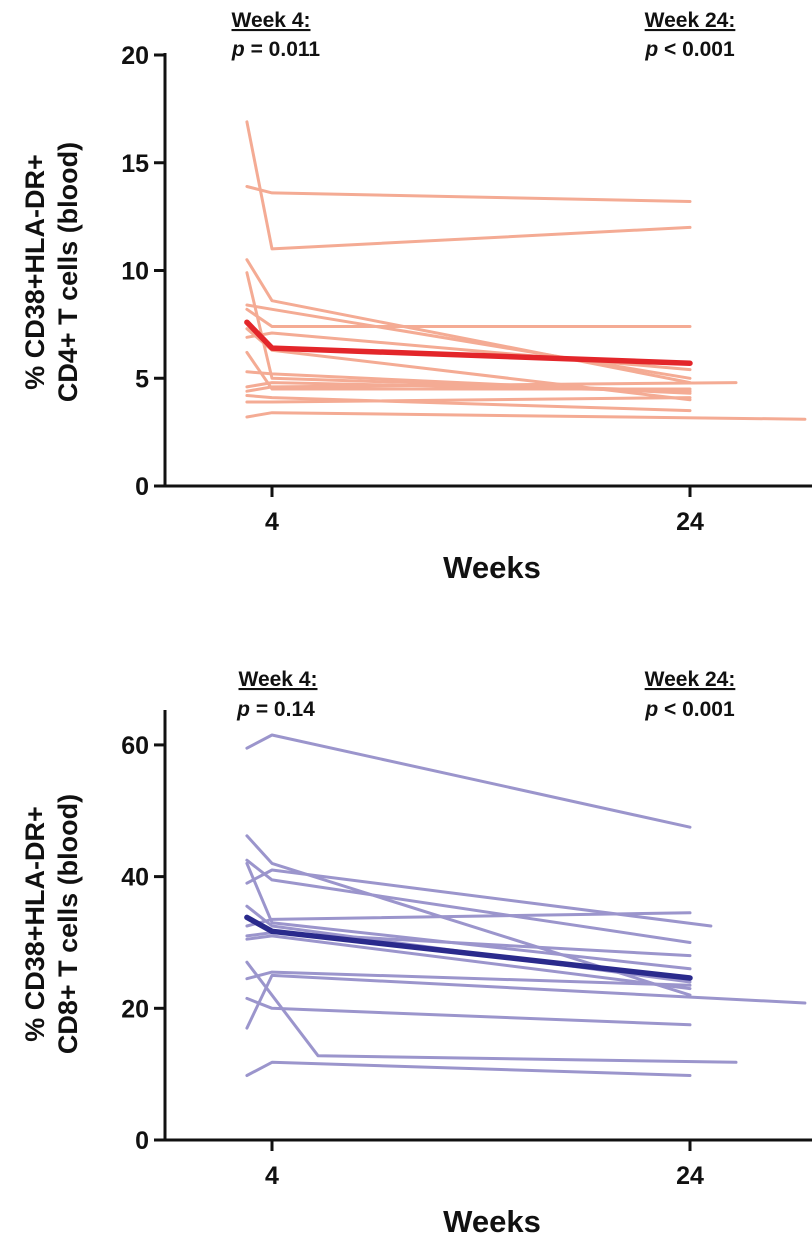 This screenshot has height=1239, width=812. What do you see at coordinates (135, 272) in the screenshot?
I see `y-tick-label: 10` at bounding box center [135, 272].